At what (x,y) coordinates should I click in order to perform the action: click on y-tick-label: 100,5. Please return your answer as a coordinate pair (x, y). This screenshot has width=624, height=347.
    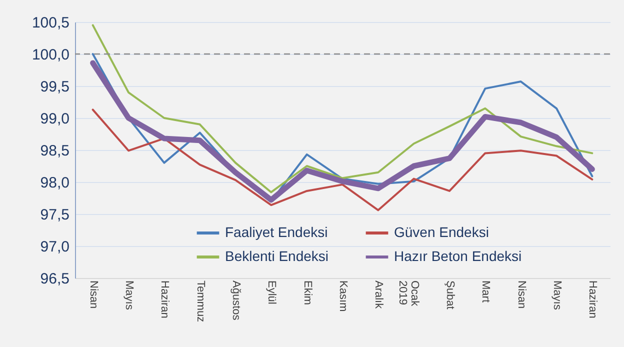
    Looking at the image, I should click on (51, 23).